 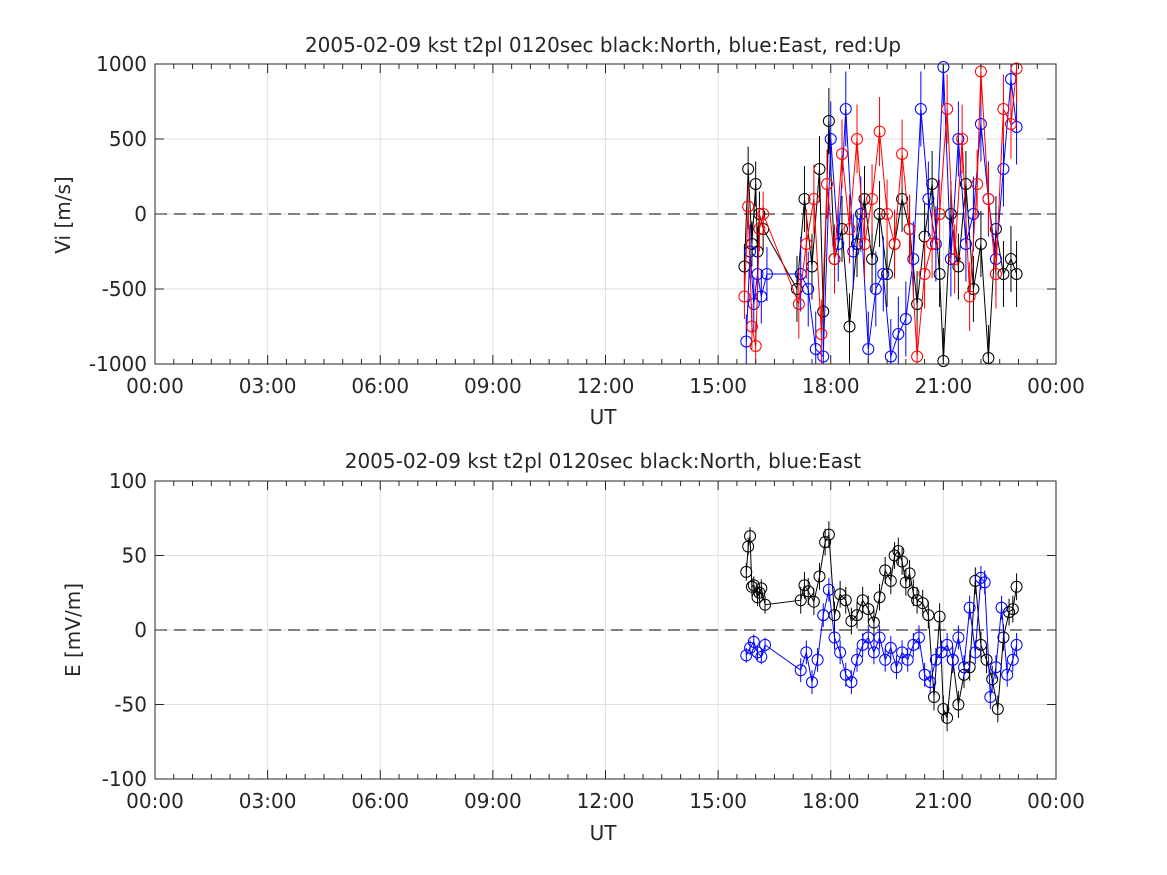 I want to click on efield-x-tick-label: 03:00, so click(x=268, y=801).